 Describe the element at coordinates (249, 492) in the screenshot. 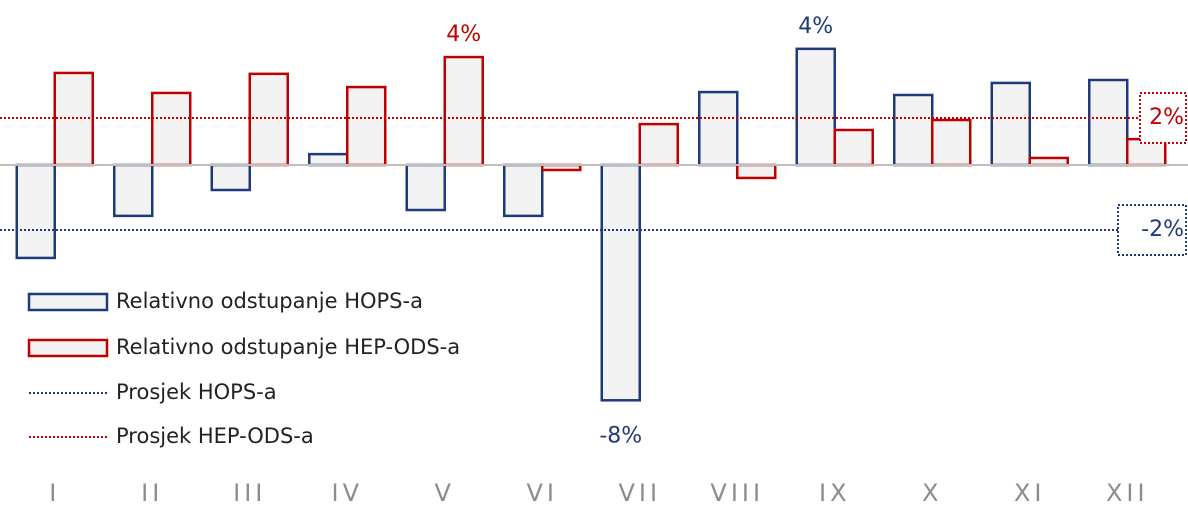

I see `x-tick-label: III` at that location.